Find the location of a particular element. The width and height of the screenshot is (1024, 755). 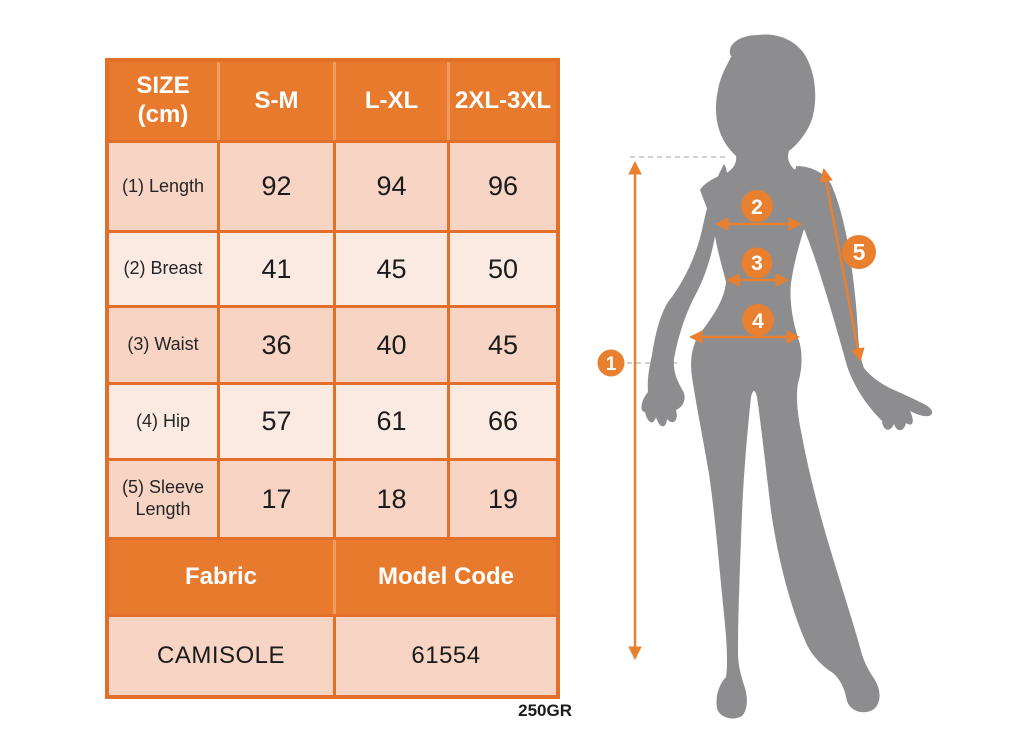

waist-value-sm: 36 is located at coordinates (276, 345).